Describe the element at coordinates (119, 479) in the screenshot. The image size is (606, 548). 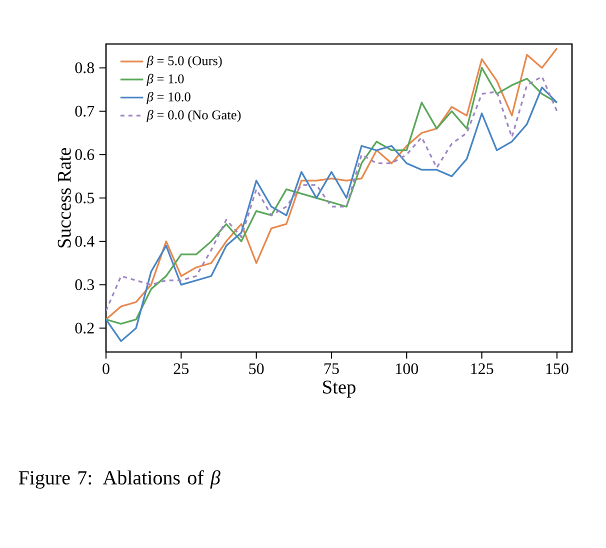
I see `caption: Figure 7: Ablations of β` at that location.